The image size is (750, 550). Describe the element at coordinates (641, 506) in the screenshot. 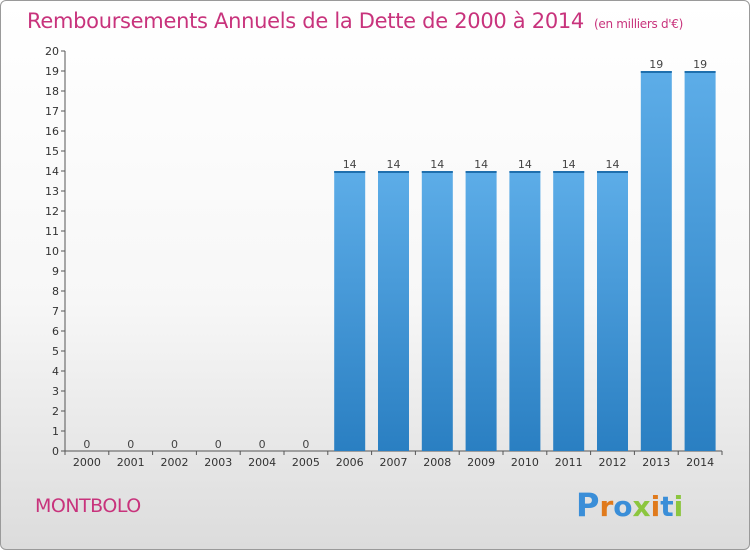

I see `logo-letter: x` at that location.